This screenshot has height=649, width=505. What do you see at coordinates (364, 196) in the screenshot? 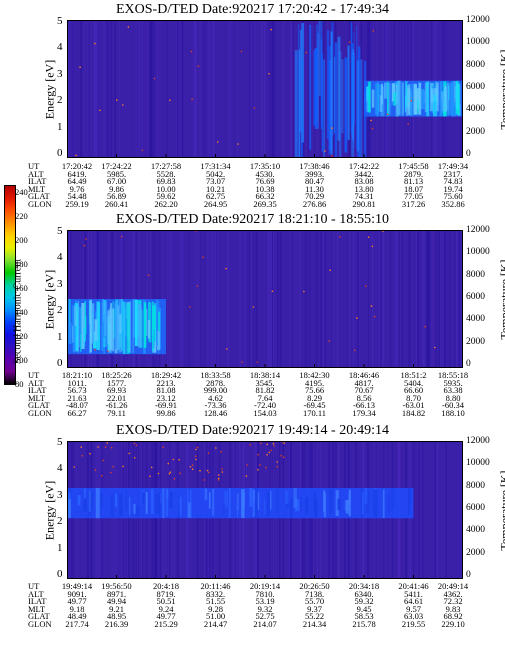
I see `table-cell: 74.31` at bounding box center [364, 196].